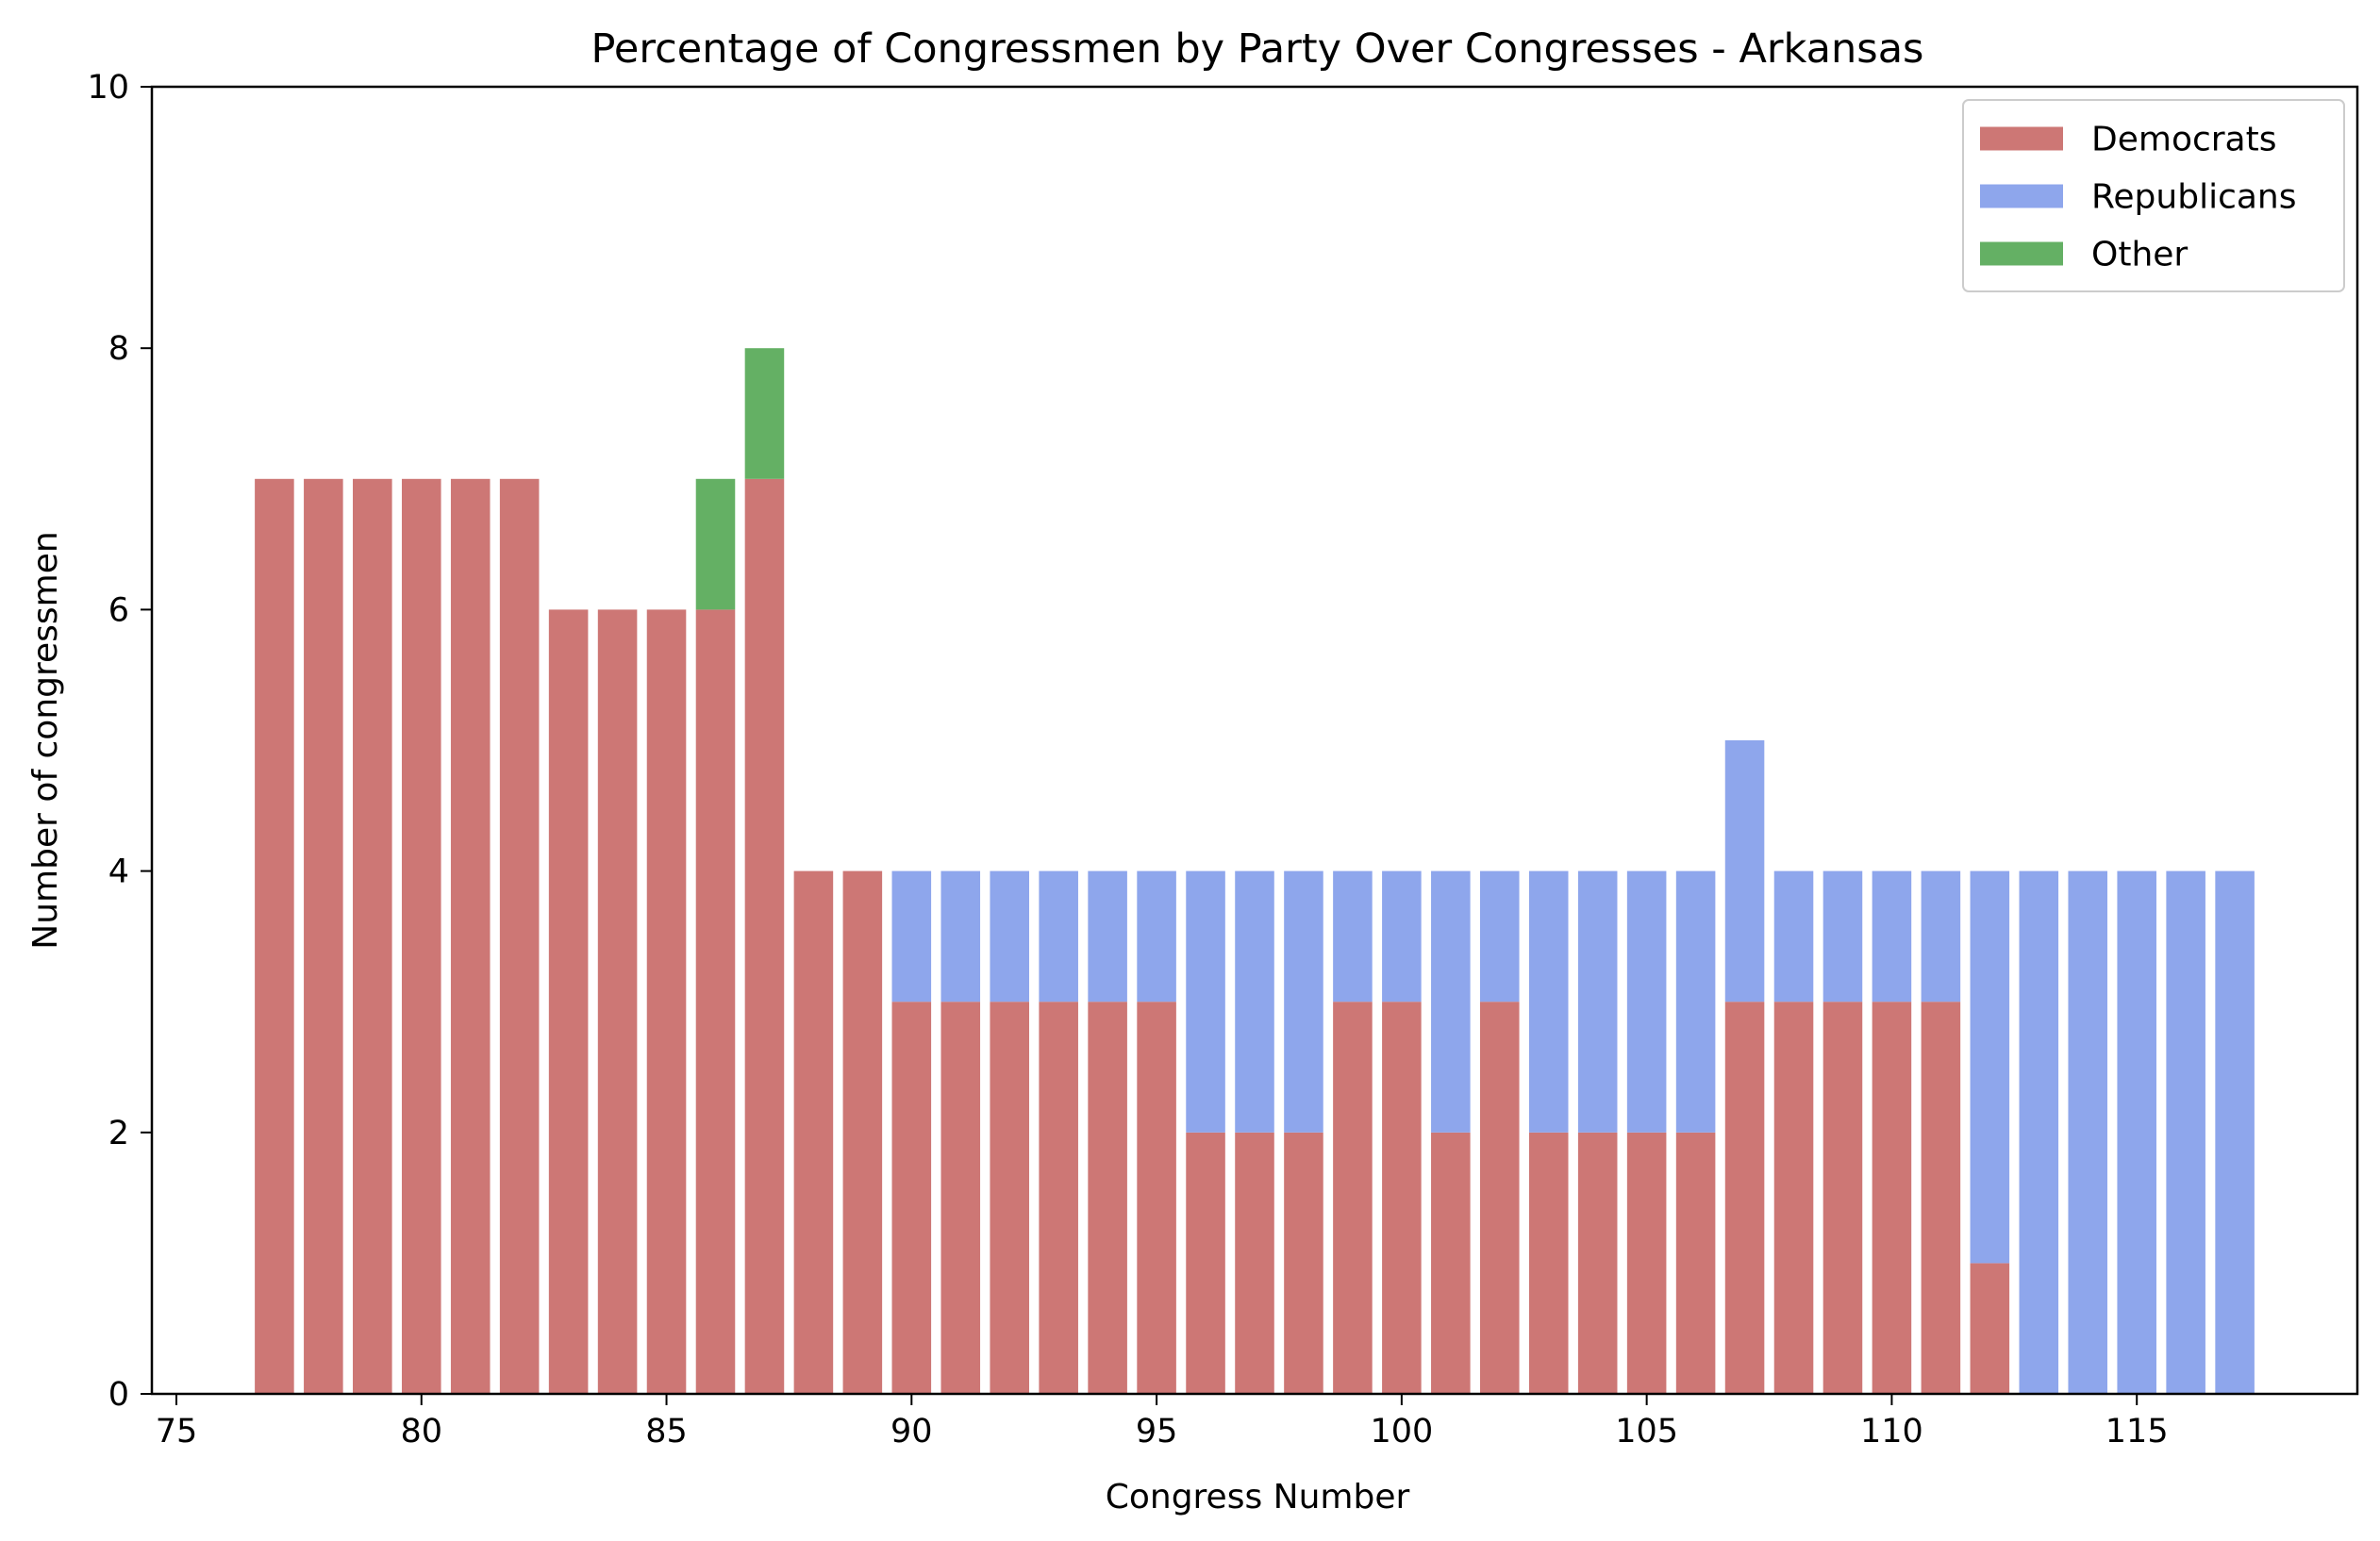 The height and width of the screenshot is (1541, 2380). I want to click on y-tick-label: 8, so click(118, 349).